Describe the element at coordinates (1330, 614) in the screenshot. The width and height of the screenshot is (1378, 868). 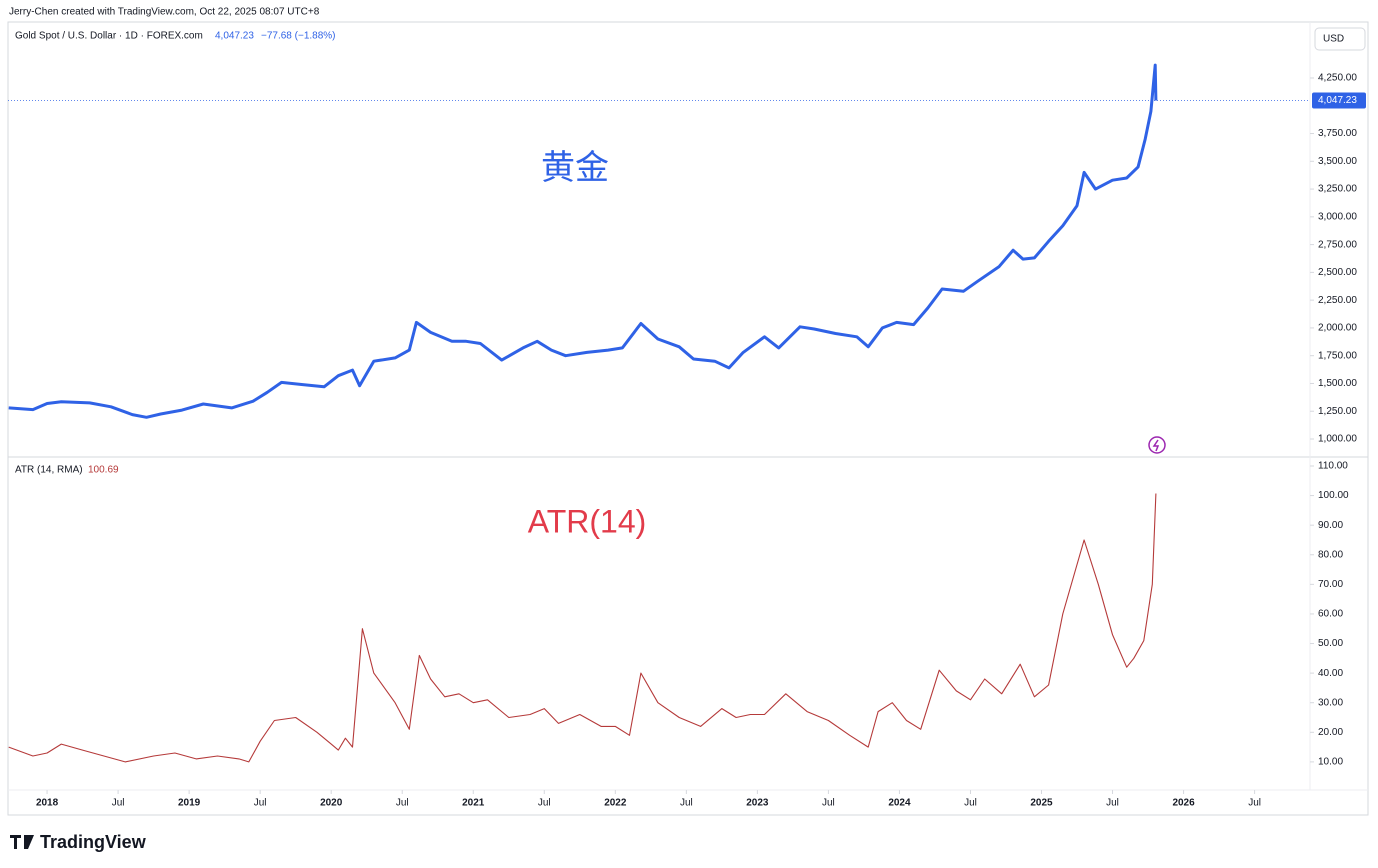
I see `y-tick-label: 60.00` at that location.